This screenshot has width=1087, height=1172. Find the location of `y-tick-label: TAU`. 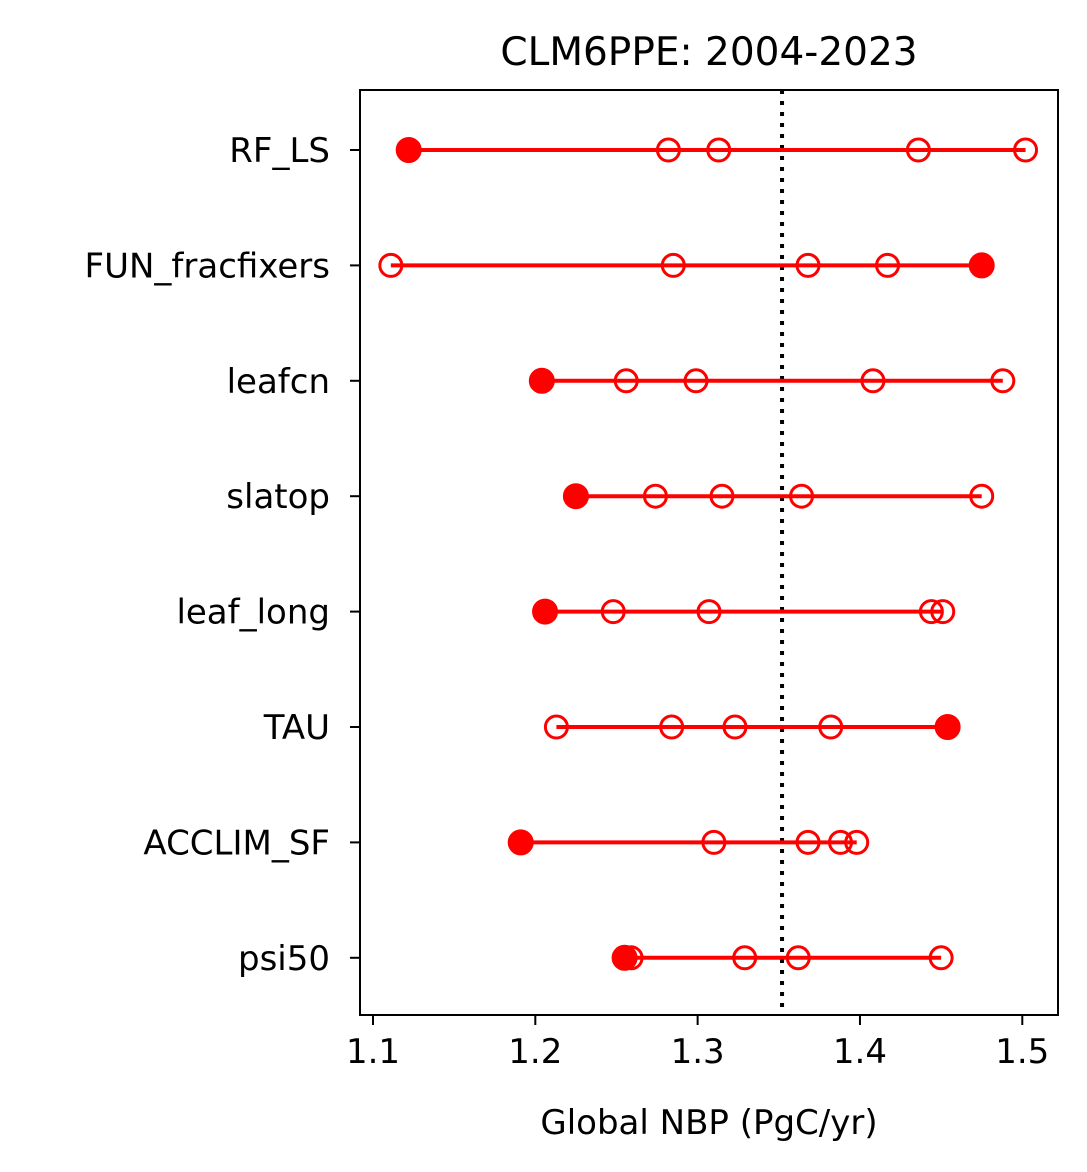

y-tick-label: TAU is located at coordinates (296, 728).